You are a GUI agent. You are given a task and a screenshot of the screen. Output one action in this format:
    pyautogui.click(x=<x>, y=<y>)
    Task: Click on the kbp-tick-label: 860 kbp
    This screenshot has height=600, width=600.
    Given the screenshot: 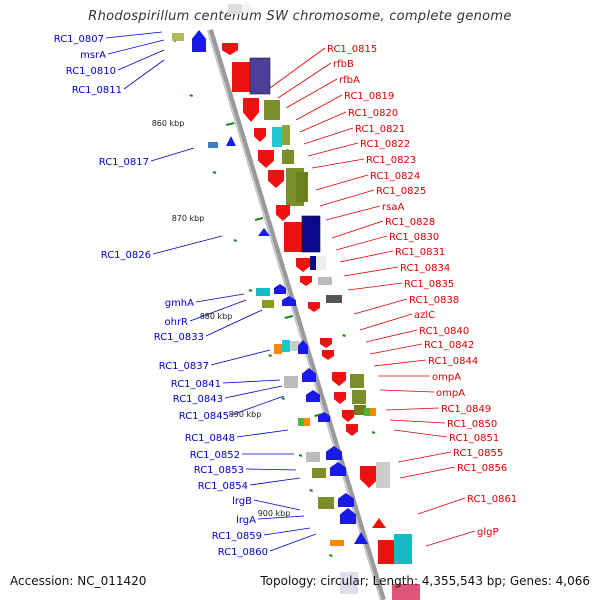 What is the action you would take?
    pyautogui.click(x=168, y=123)
    